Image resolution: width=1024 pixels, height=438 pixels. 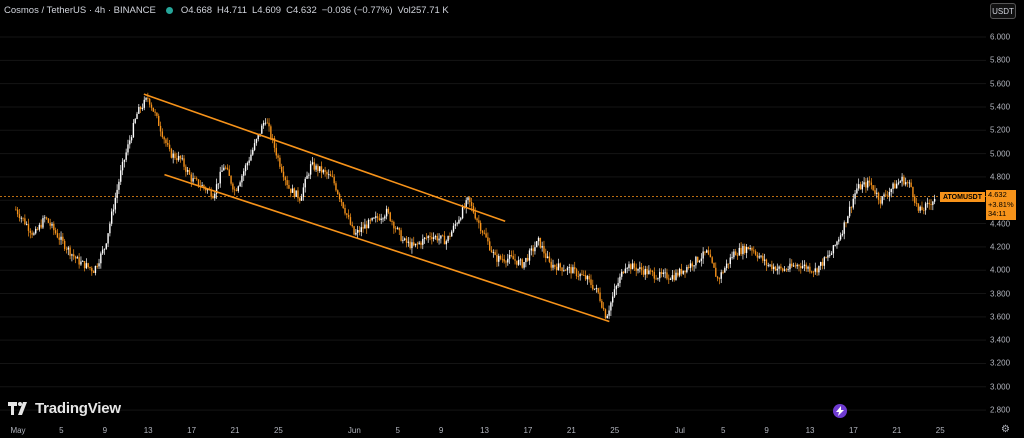 I want to click on price-tick-label: 5.600, so click(x=1000, y=84).